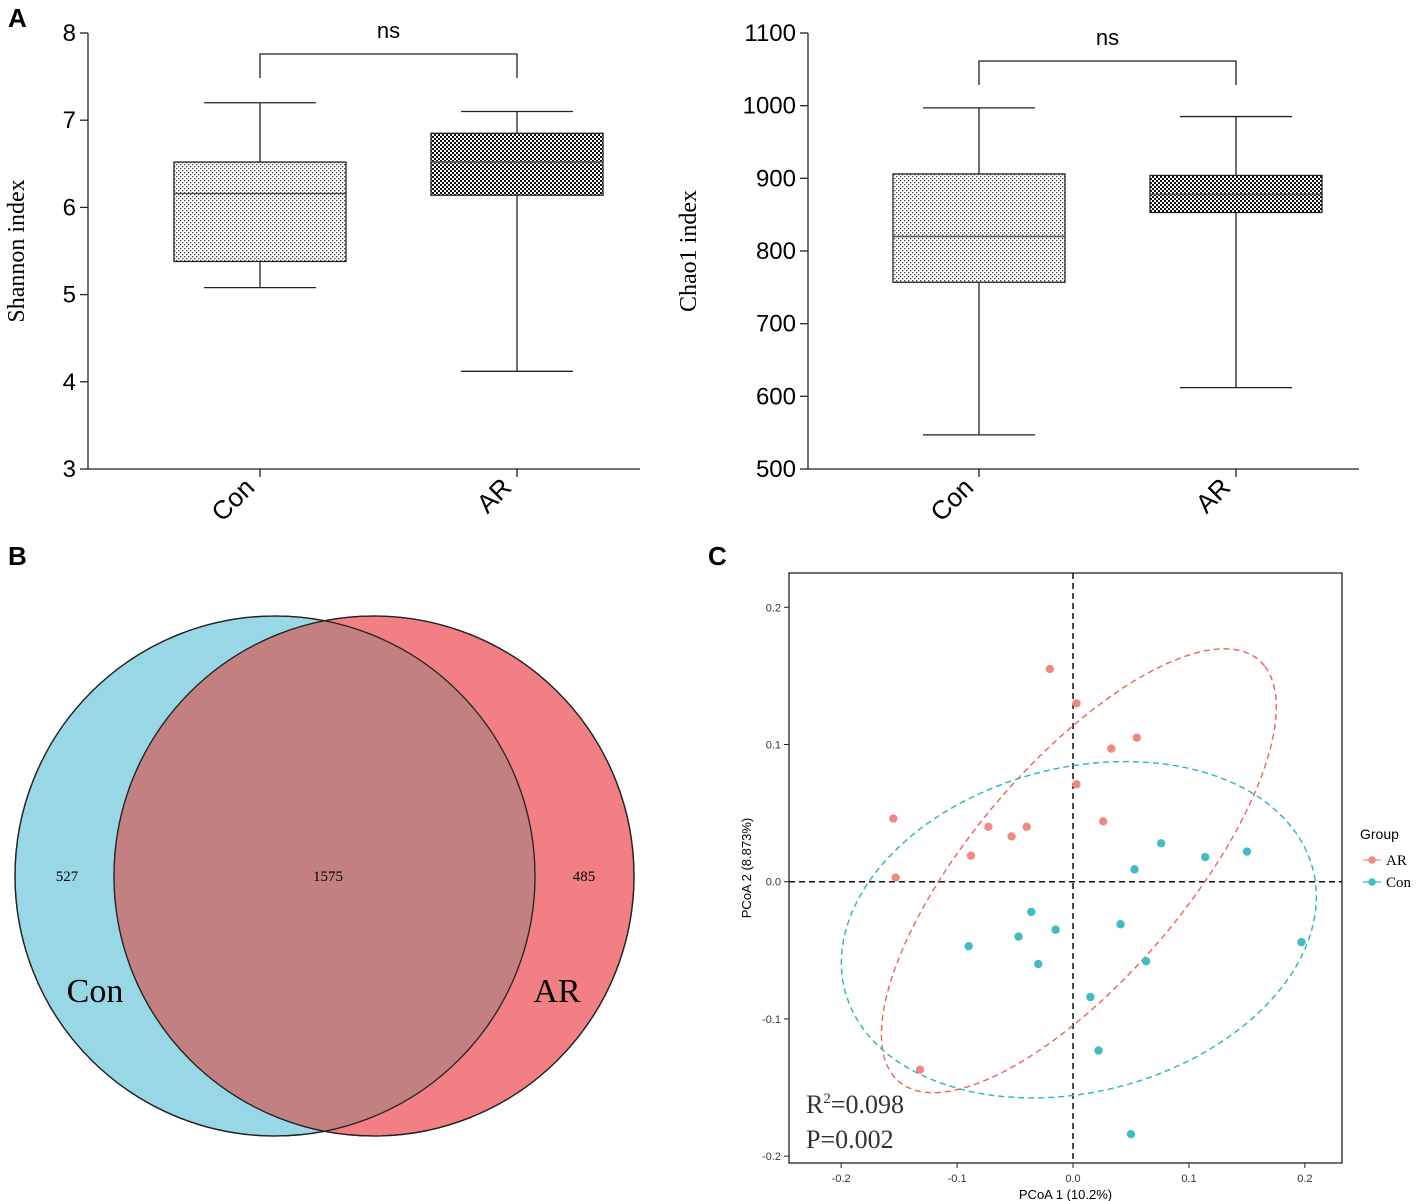 The image size is (1417, 1201). I want to click on x-tick-label: 0.1, so click(1188, 1179).